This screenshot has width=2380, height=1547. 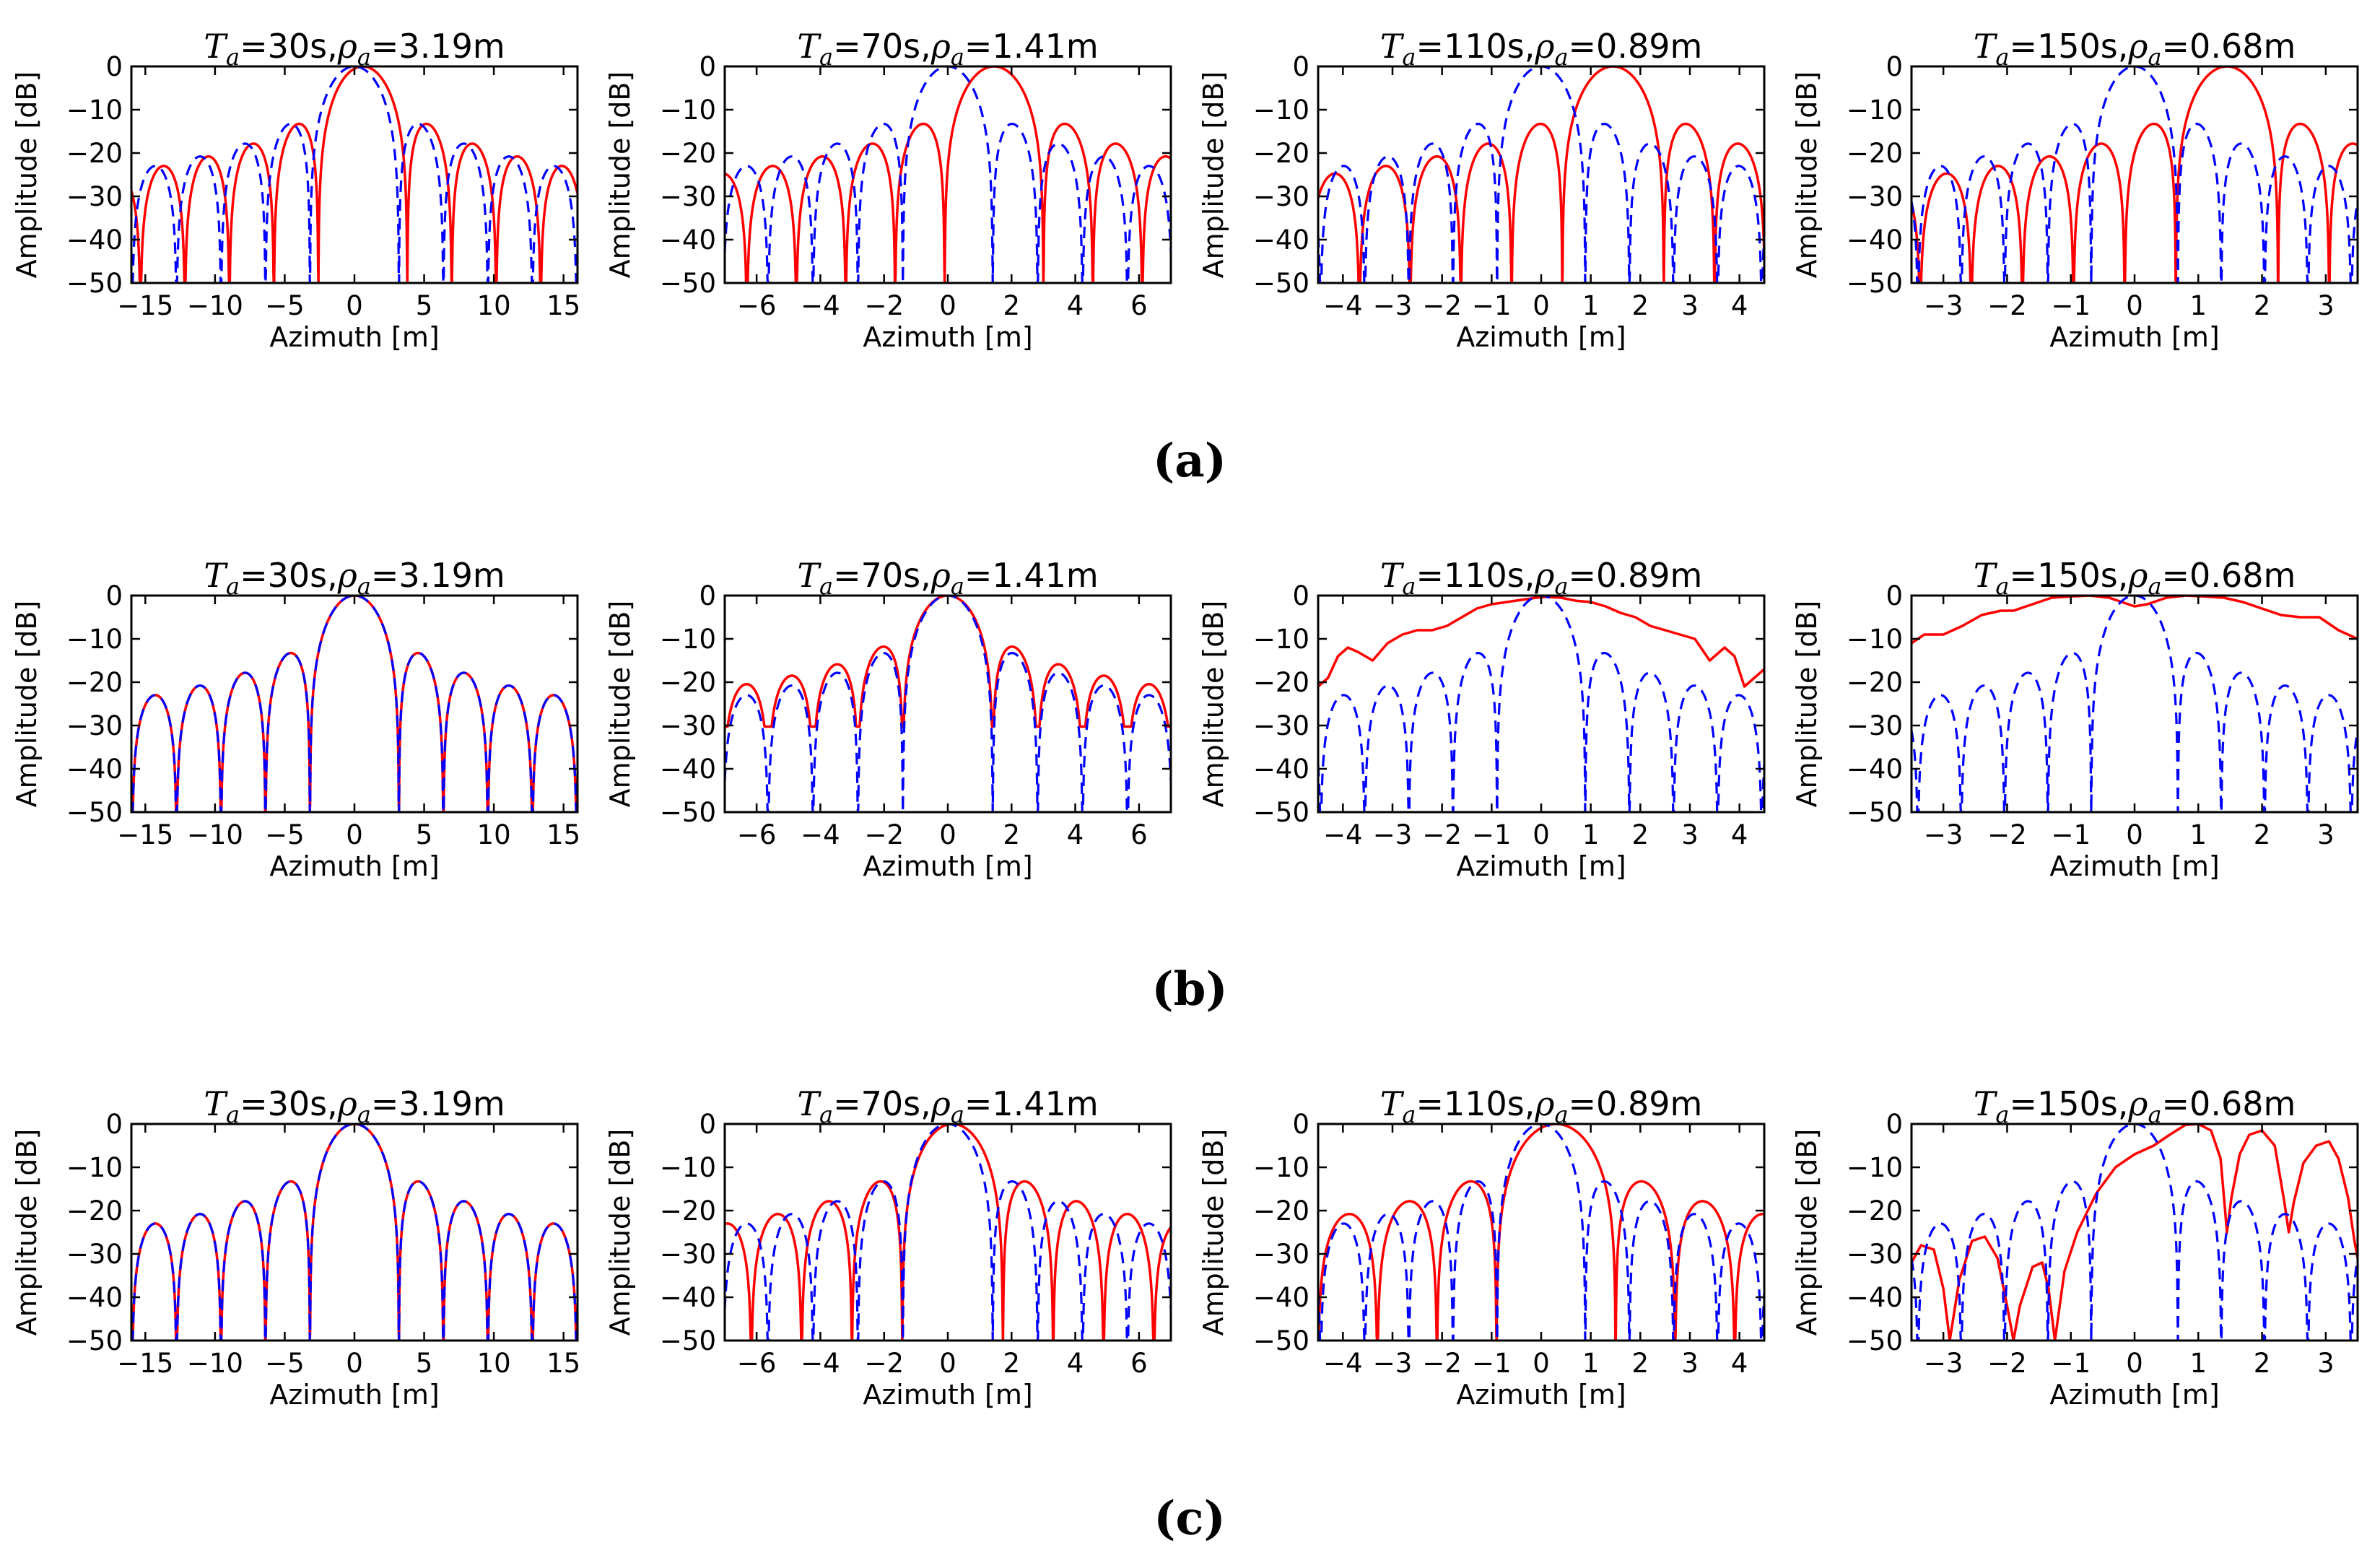 What do you see at coordinates (1591, 1363) in the screenshot?
I see `x-tick-label: 1` at bounding box center [1591, 1363].